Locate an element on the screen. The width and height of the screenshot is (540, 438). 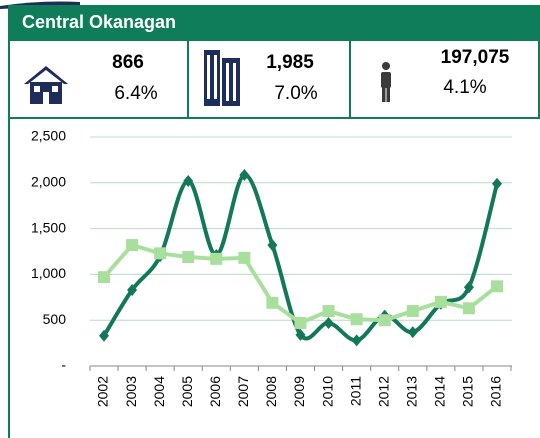
stat-change: 7.0% is located at coordinates (295, 93).